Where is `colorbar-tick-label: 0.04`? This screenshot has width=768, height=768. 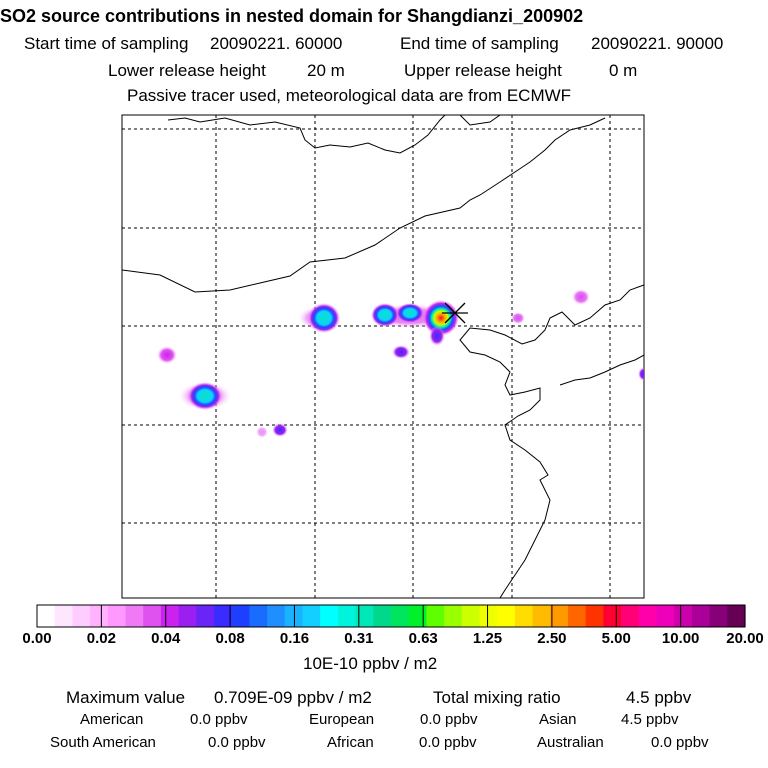 colorbar-tick-label: 0.04 is located at coordinates (166, 638).